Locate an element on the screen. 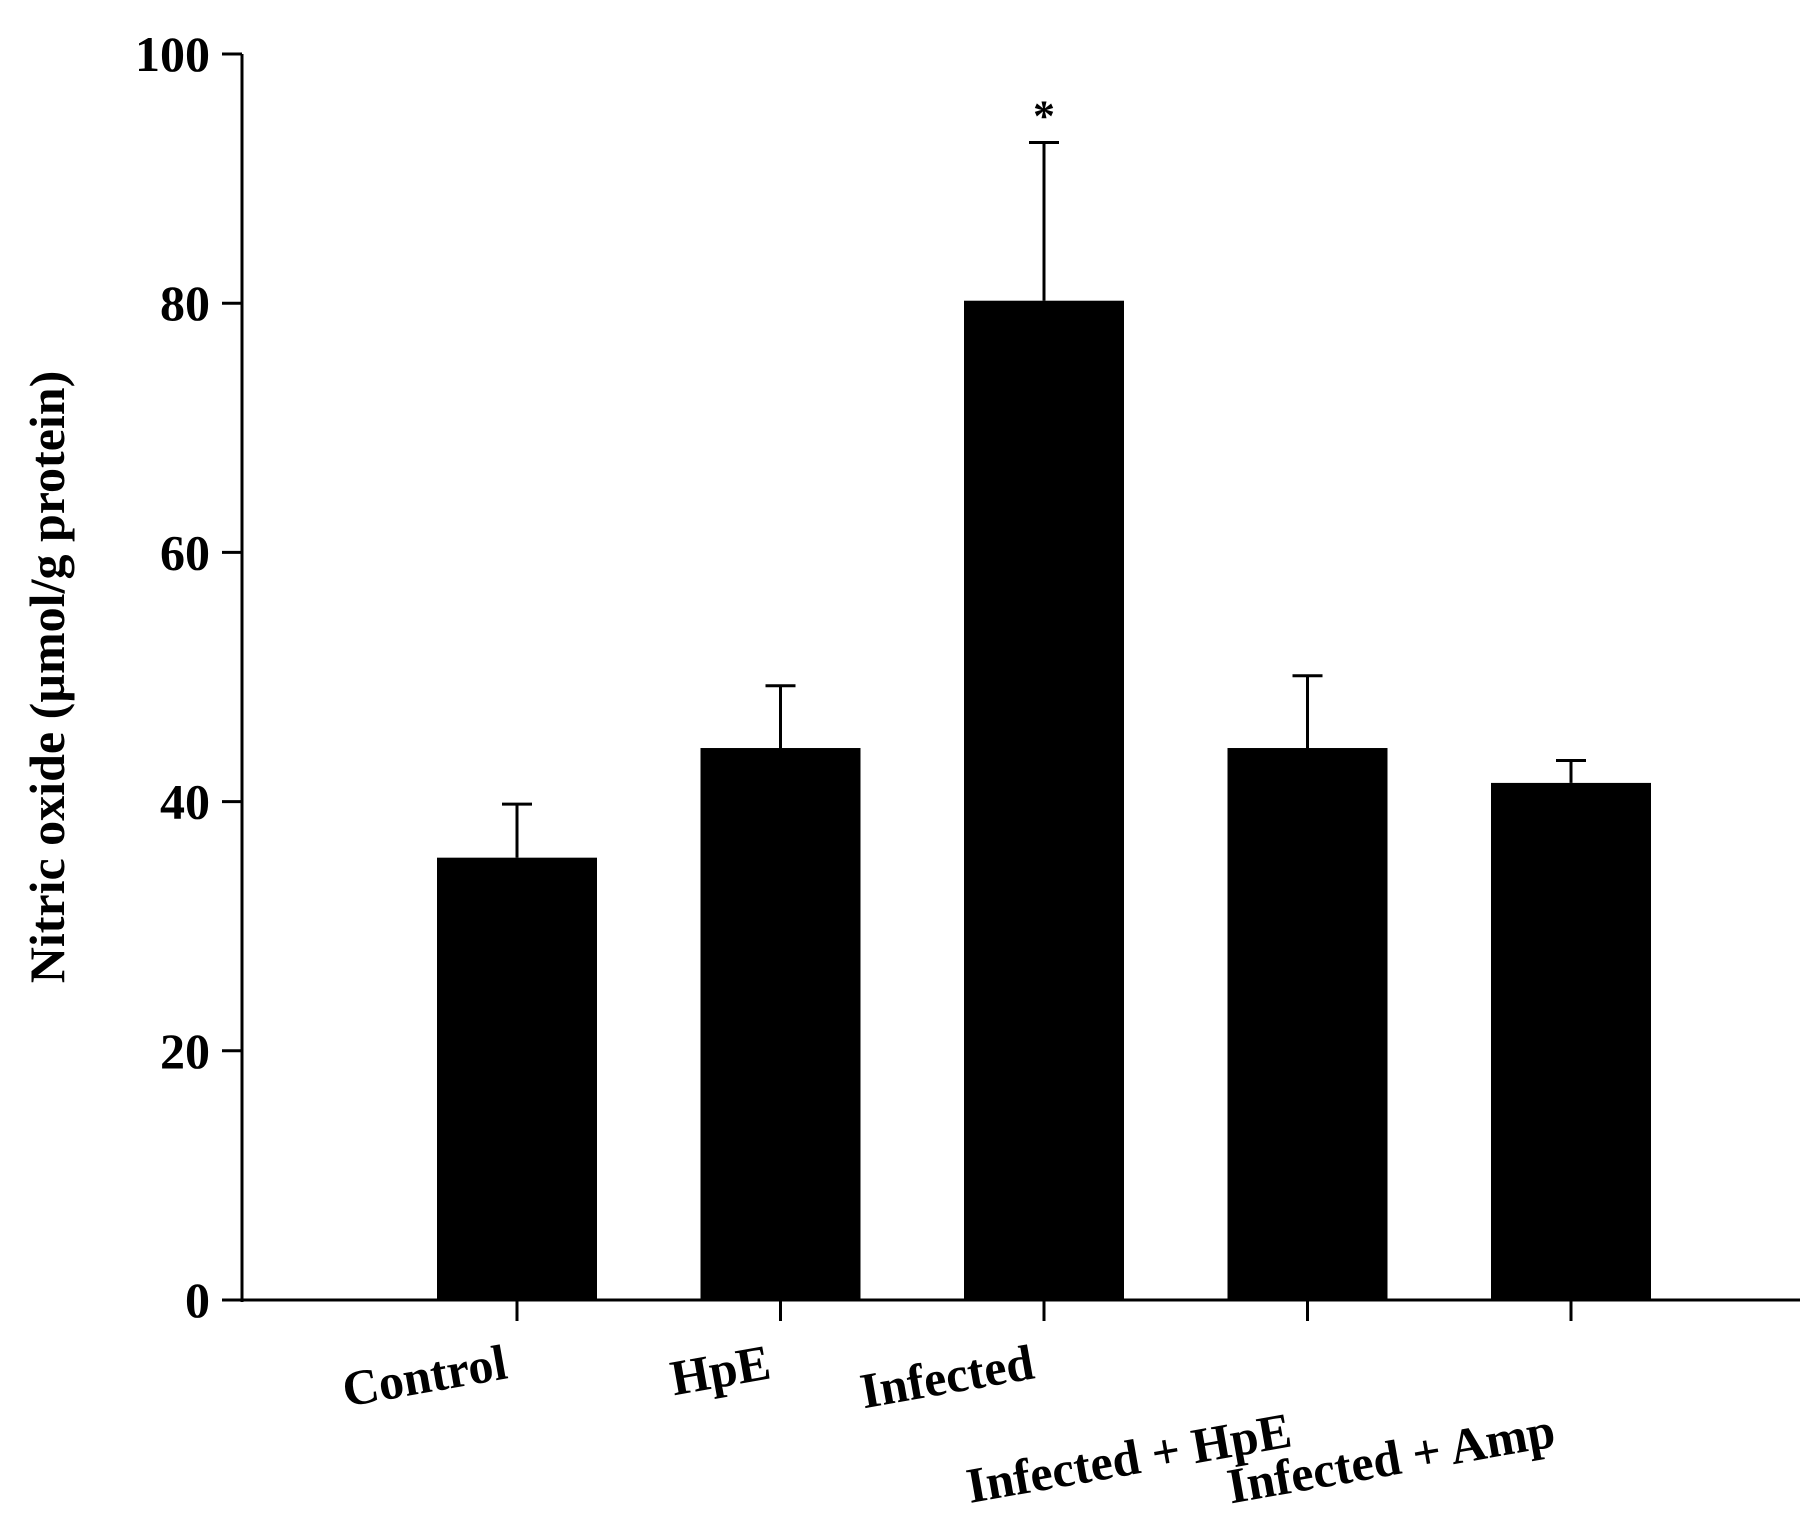 Image resolution: width=1800 pixels, height=1519 pixels. y-tick-label-20: 20 is located at coordinates (185, 1051).